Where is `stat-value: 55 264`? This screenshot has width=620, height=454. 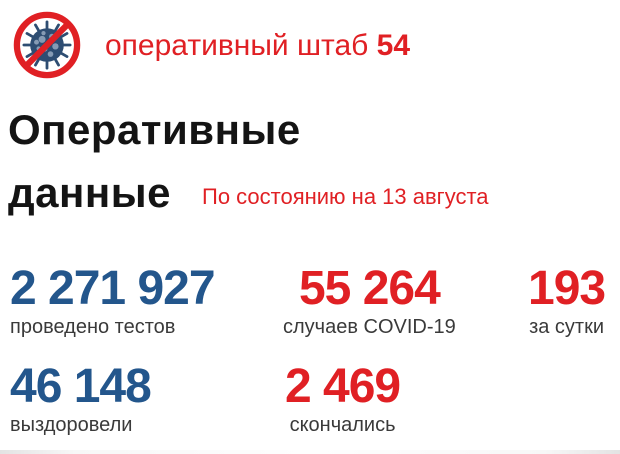
stat-value: 55 264 is located at coordinates (369, 288).